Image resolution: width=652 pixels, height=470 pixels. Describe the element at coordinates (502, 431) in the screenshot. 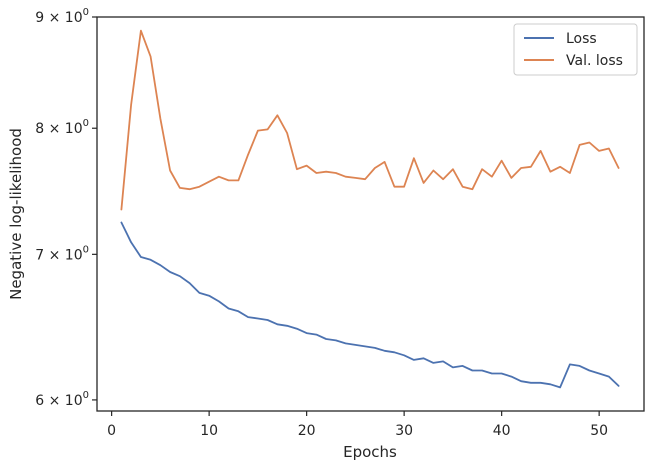

I see `x-tick-label: 40` at that location.